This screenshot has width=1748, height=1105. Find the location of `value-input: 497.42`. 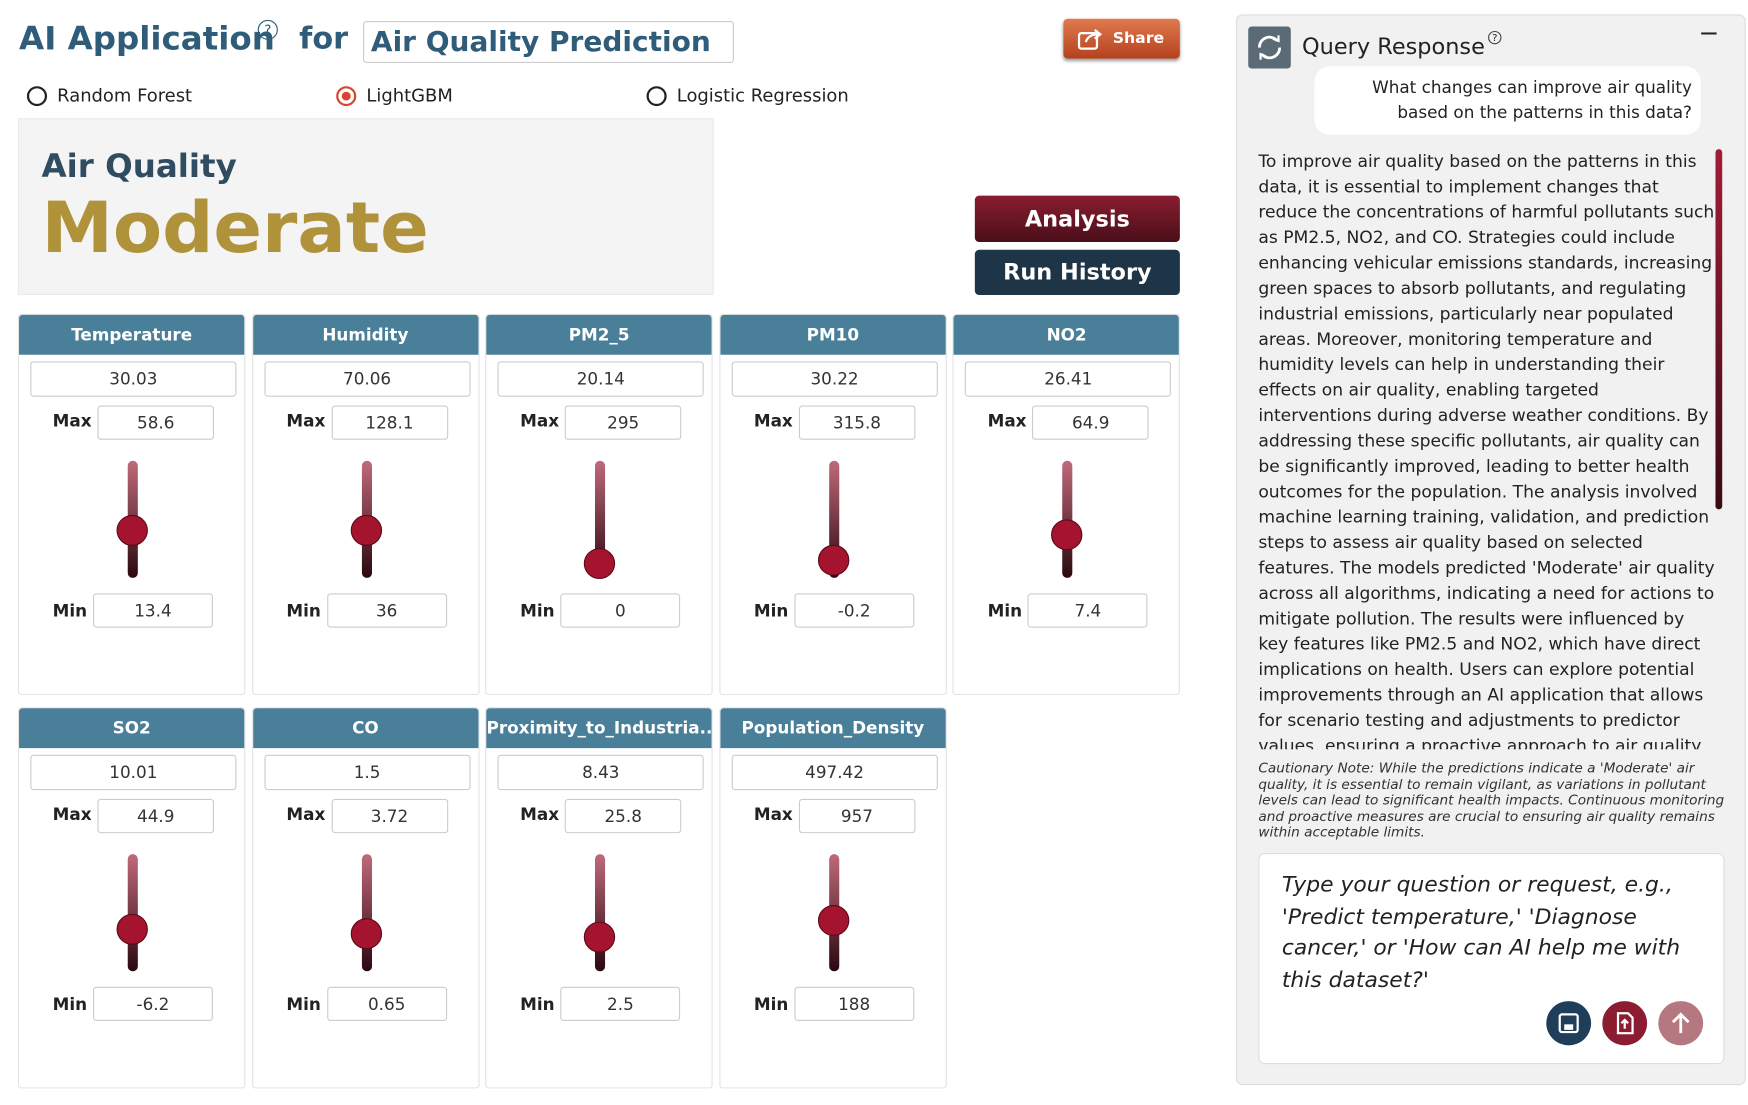

value-input: 497.42 is located at coordinates (834, 772).